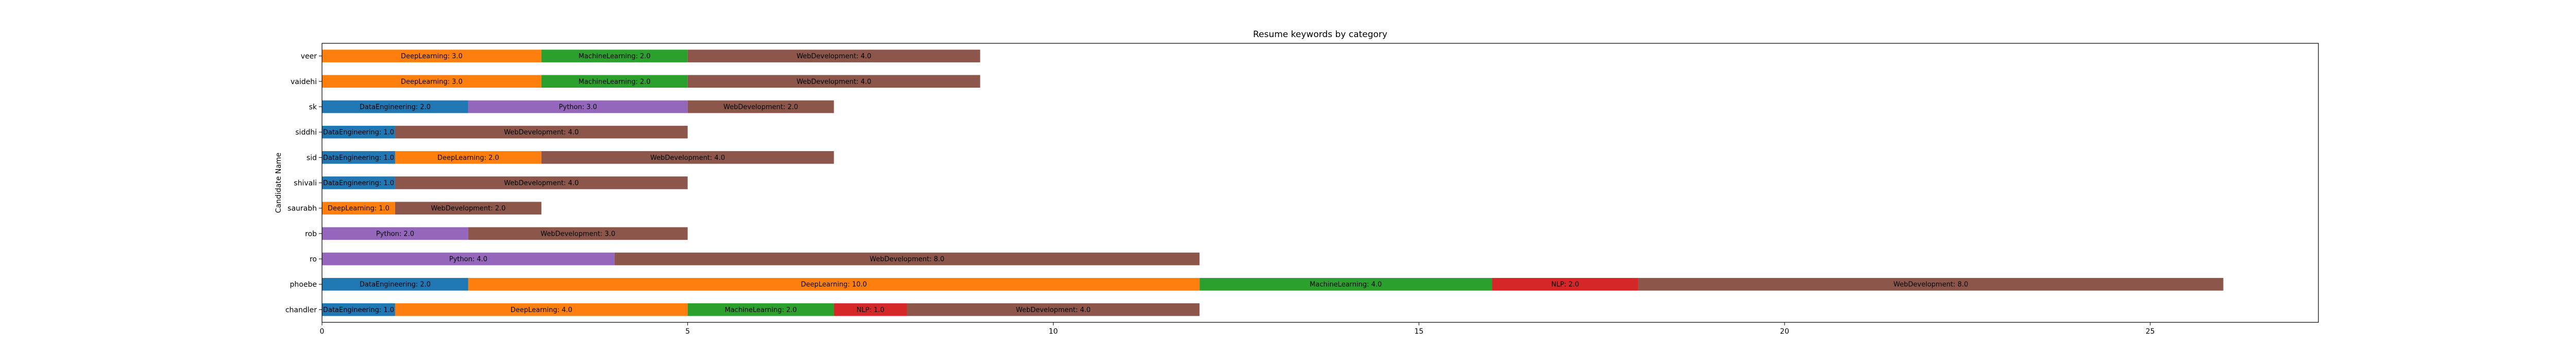 The width and height of the screenshot is (2576, 361). I want to click on bar-data-label: DeepLearning: 4.0, so click(541, 310).